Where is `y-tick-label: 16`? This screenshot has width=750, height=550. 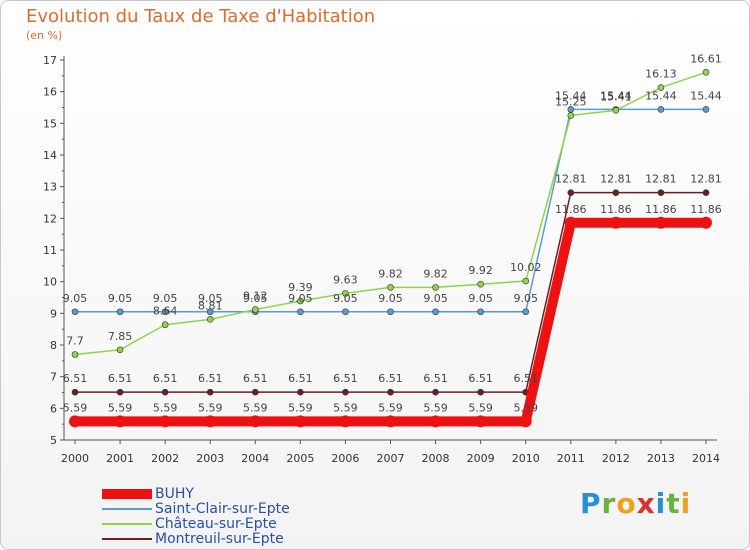
y-tick-label: 16 is located at coordinates (50, 92).